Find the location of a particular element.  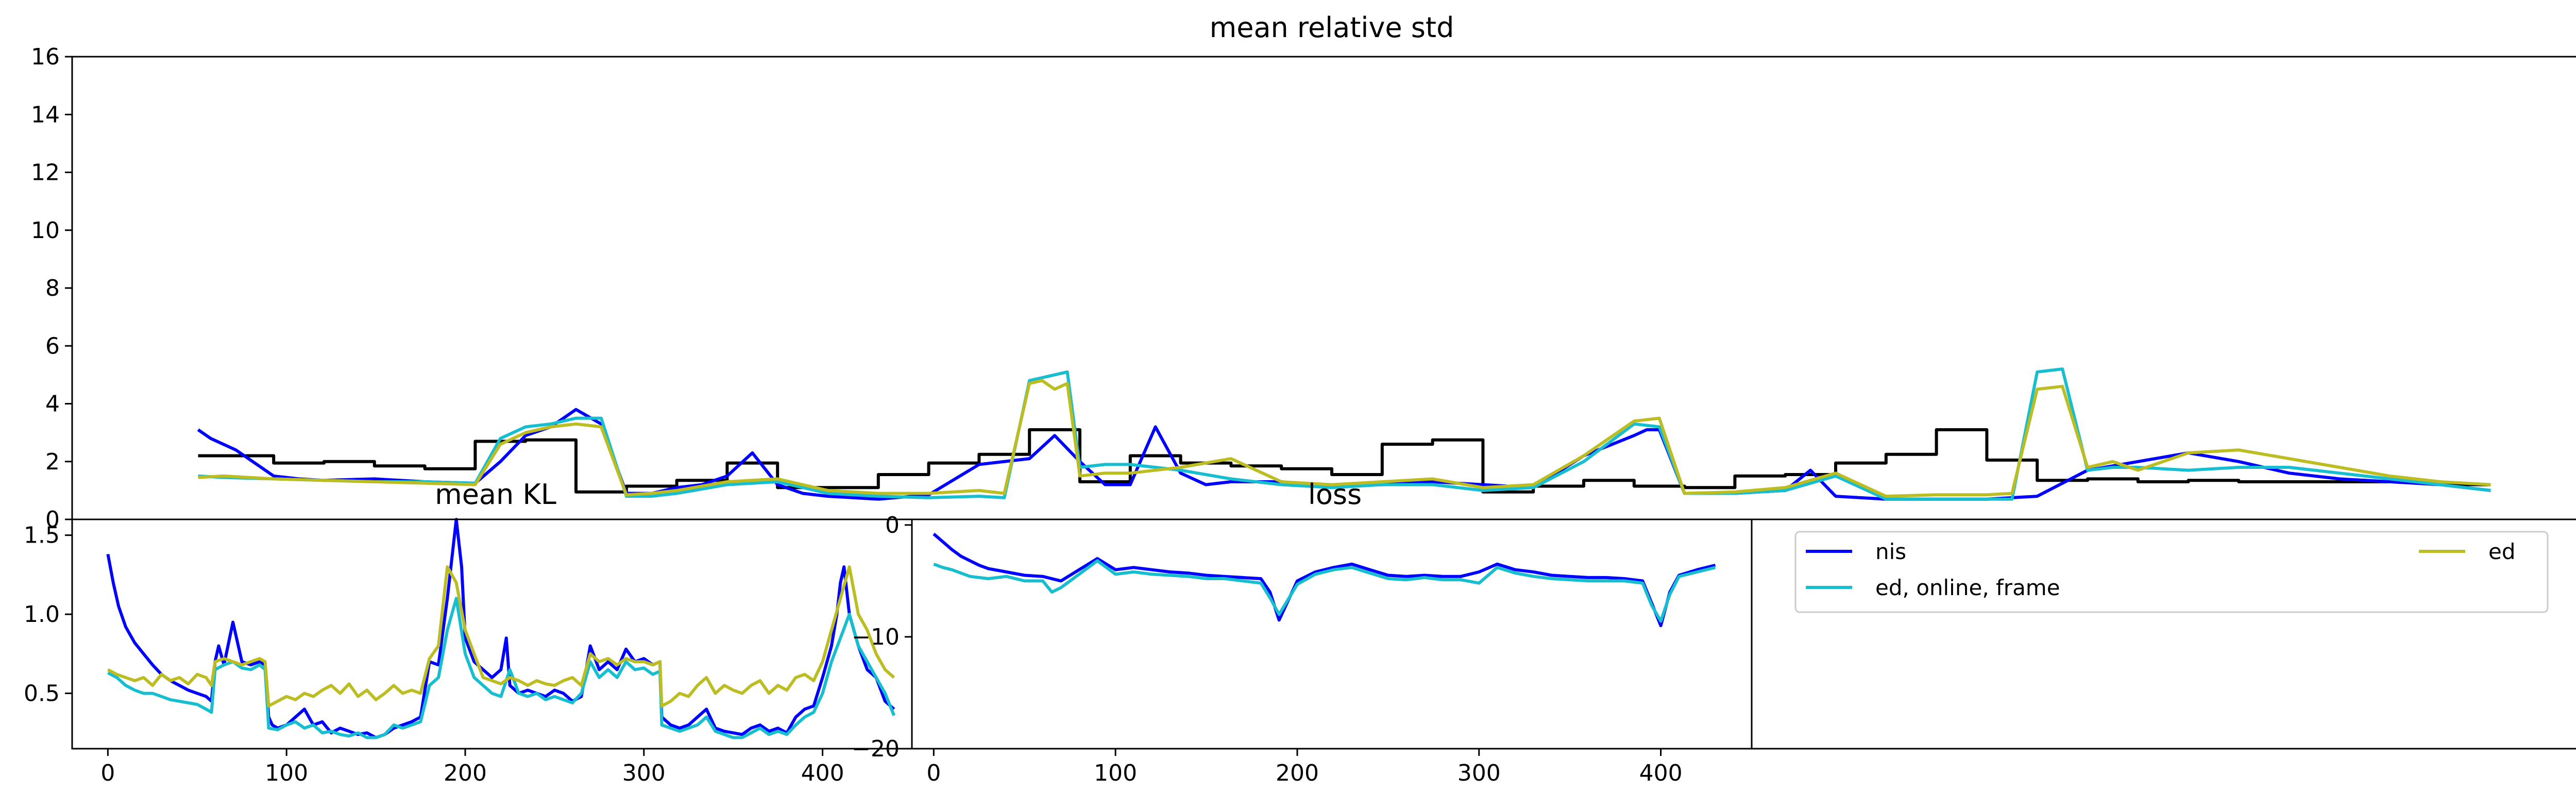

top-series-ed is located at coordinates (1344, 438).